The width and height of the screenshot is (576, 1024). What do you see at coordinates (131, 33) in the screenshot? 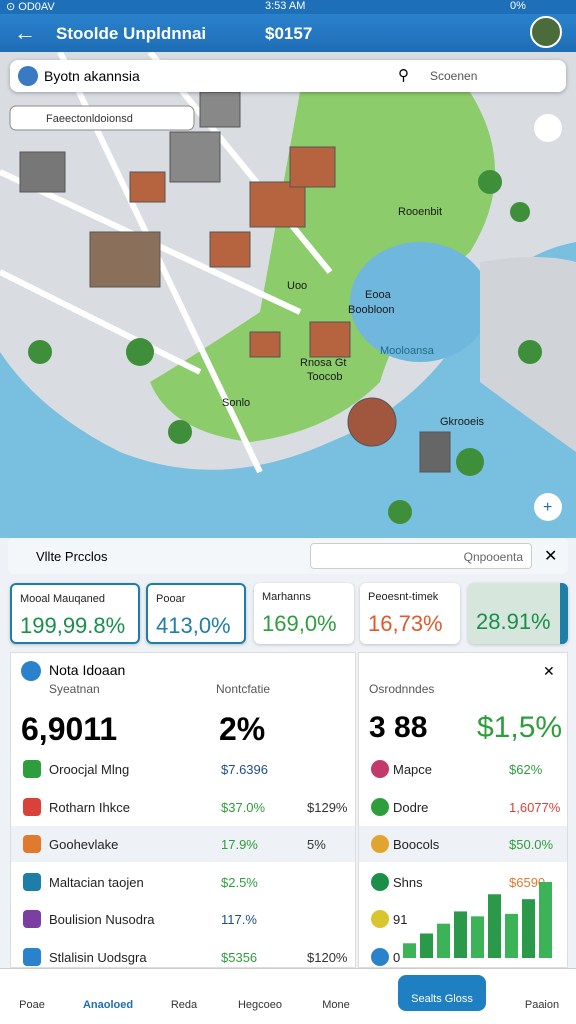
I see `header-title: Stoolde Unpldnnai` at bounding box center [131, 33].